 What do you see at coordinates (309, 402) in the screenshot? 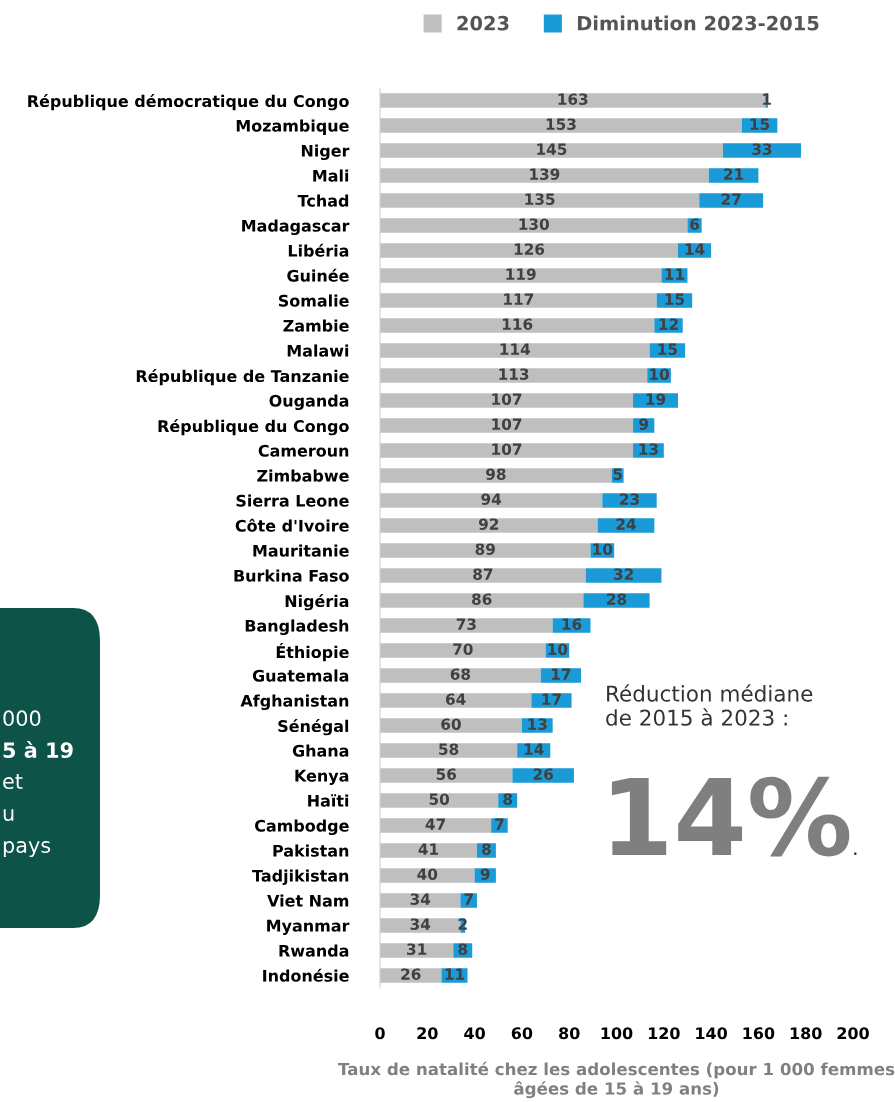
I see `y-tick-label: Ouganda` at bounding box center [309, 402].